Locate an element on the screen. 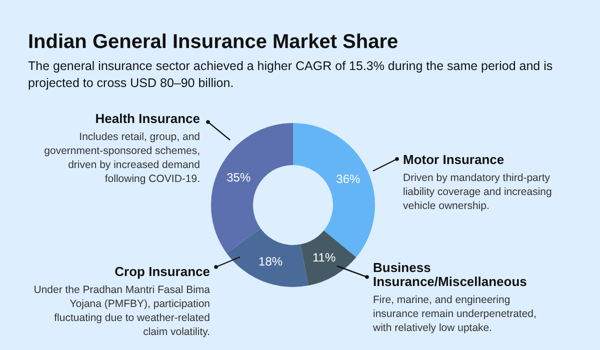 The width and height of the screenshot is (600, 350). slice-label: Business Insurance/Miscellaneous is located at coordinates (450, 274).